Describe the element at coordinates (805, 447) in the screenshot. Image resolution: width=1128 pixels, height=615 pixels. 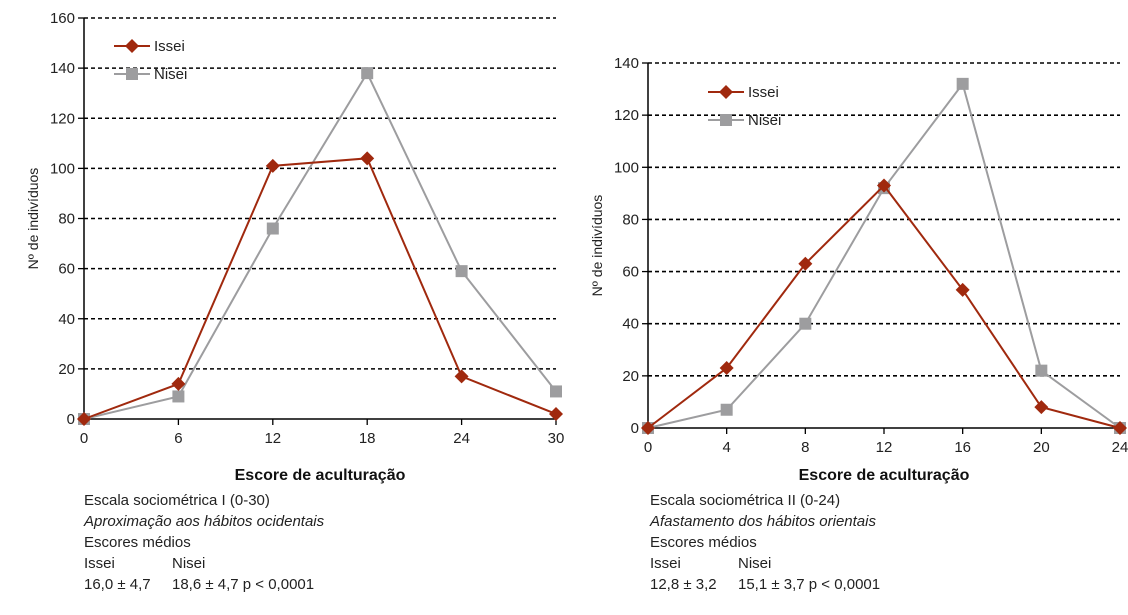
I see `x-tick-label: 8` at that location.